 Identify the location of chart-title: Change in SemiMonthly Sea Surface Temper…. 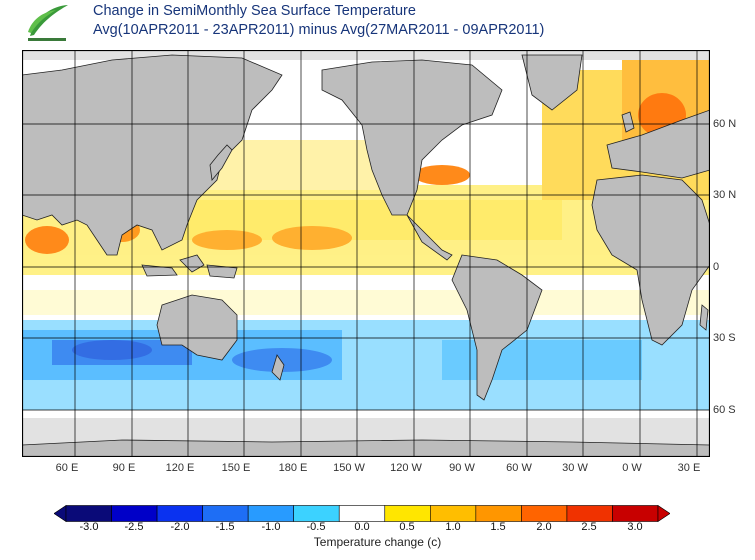
(254, 11).